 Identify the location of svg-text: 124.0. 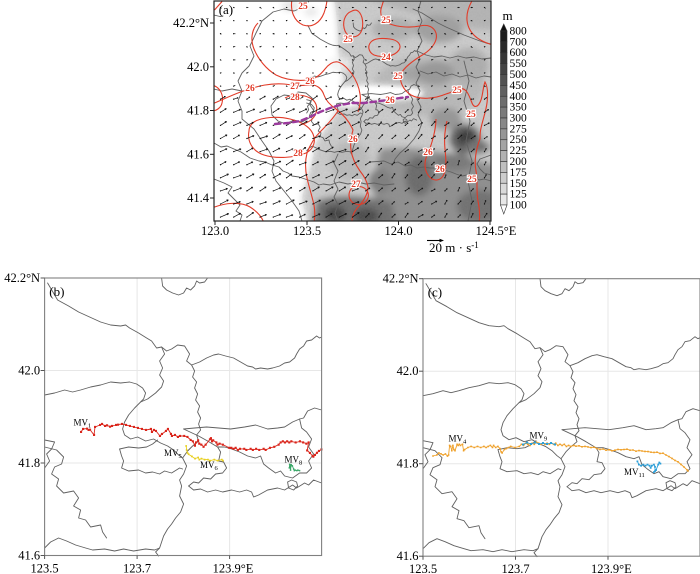
(398, 231).